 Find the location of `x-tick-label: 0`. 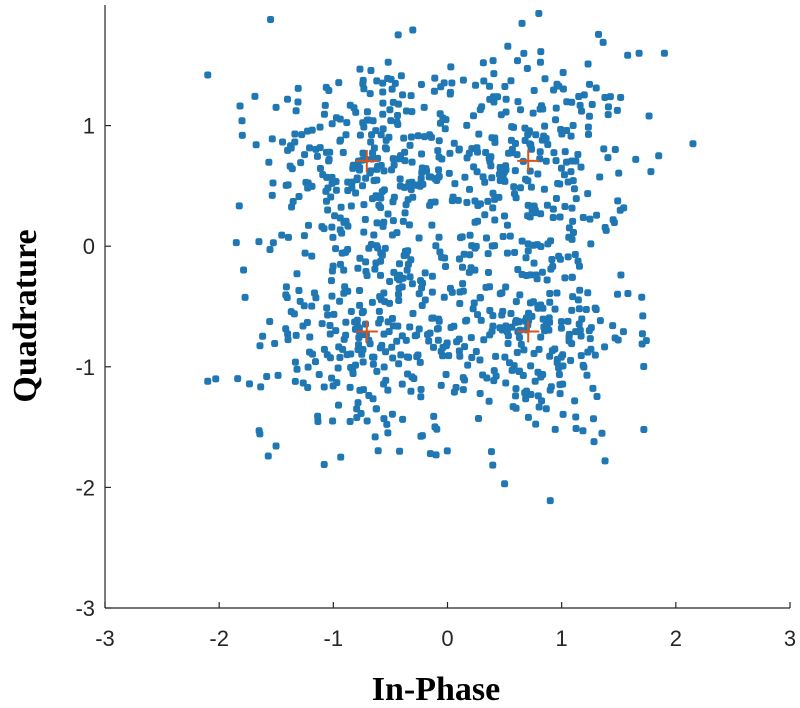

x-tick-label: 0 is located at coordinates (447, 638).